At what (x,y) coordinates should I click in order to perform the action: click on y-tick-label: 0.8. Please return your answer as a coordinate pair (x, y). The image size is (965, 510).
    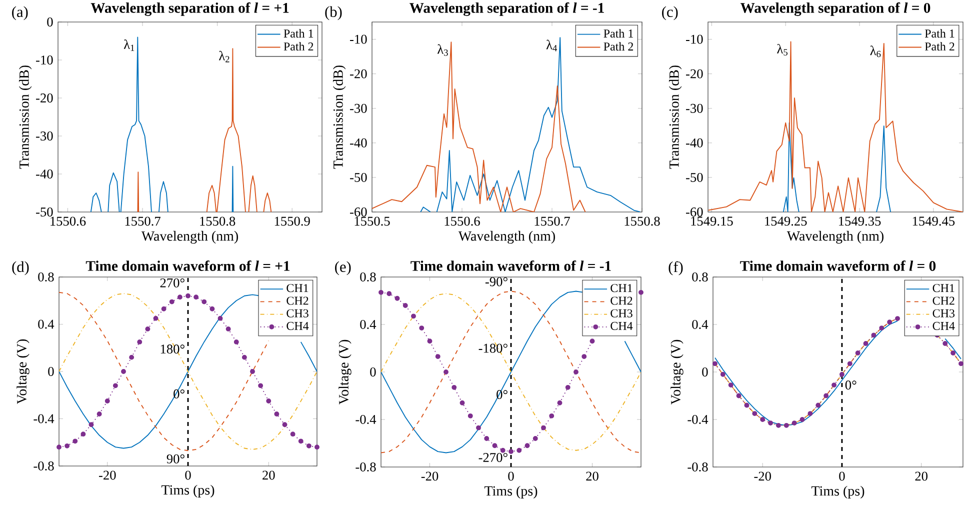
    Looking at the image, I should click on (700, 277).